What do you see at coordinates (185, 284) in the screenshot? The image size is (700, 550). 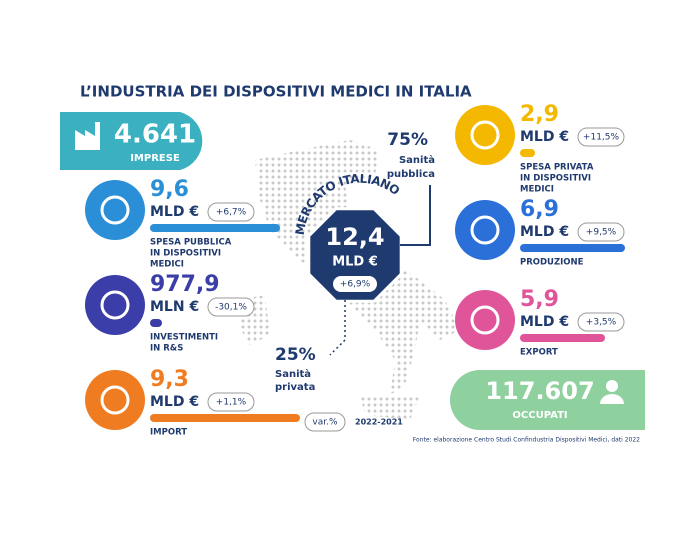 I see `item-value: 977,9` at bounding box center [185, 284].